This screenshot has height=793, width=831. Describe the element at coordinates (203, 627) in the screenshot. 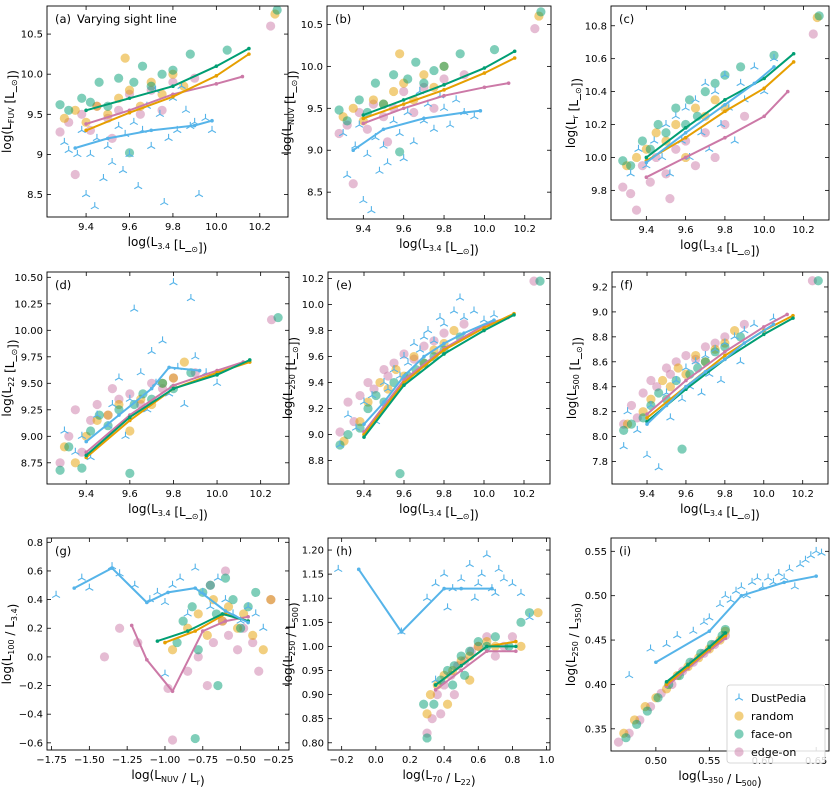

I see `trend-line-face-on` at that location.